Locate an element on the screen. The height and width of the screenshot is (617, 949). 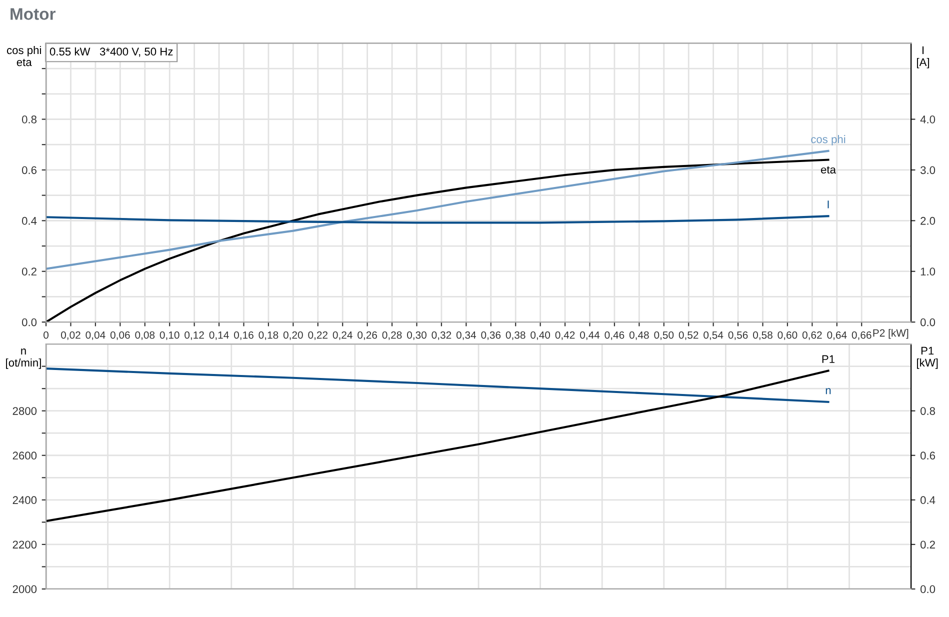
y-tick-label: 2200 is located at coordinates (24, 544).